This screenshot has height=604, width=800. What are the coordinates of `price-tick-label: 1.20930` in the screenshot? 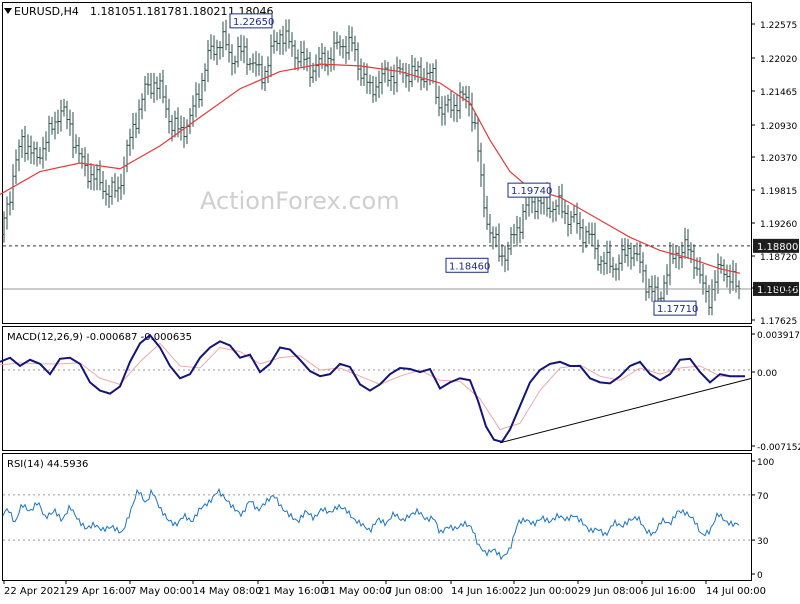 It's located at (778, 127).